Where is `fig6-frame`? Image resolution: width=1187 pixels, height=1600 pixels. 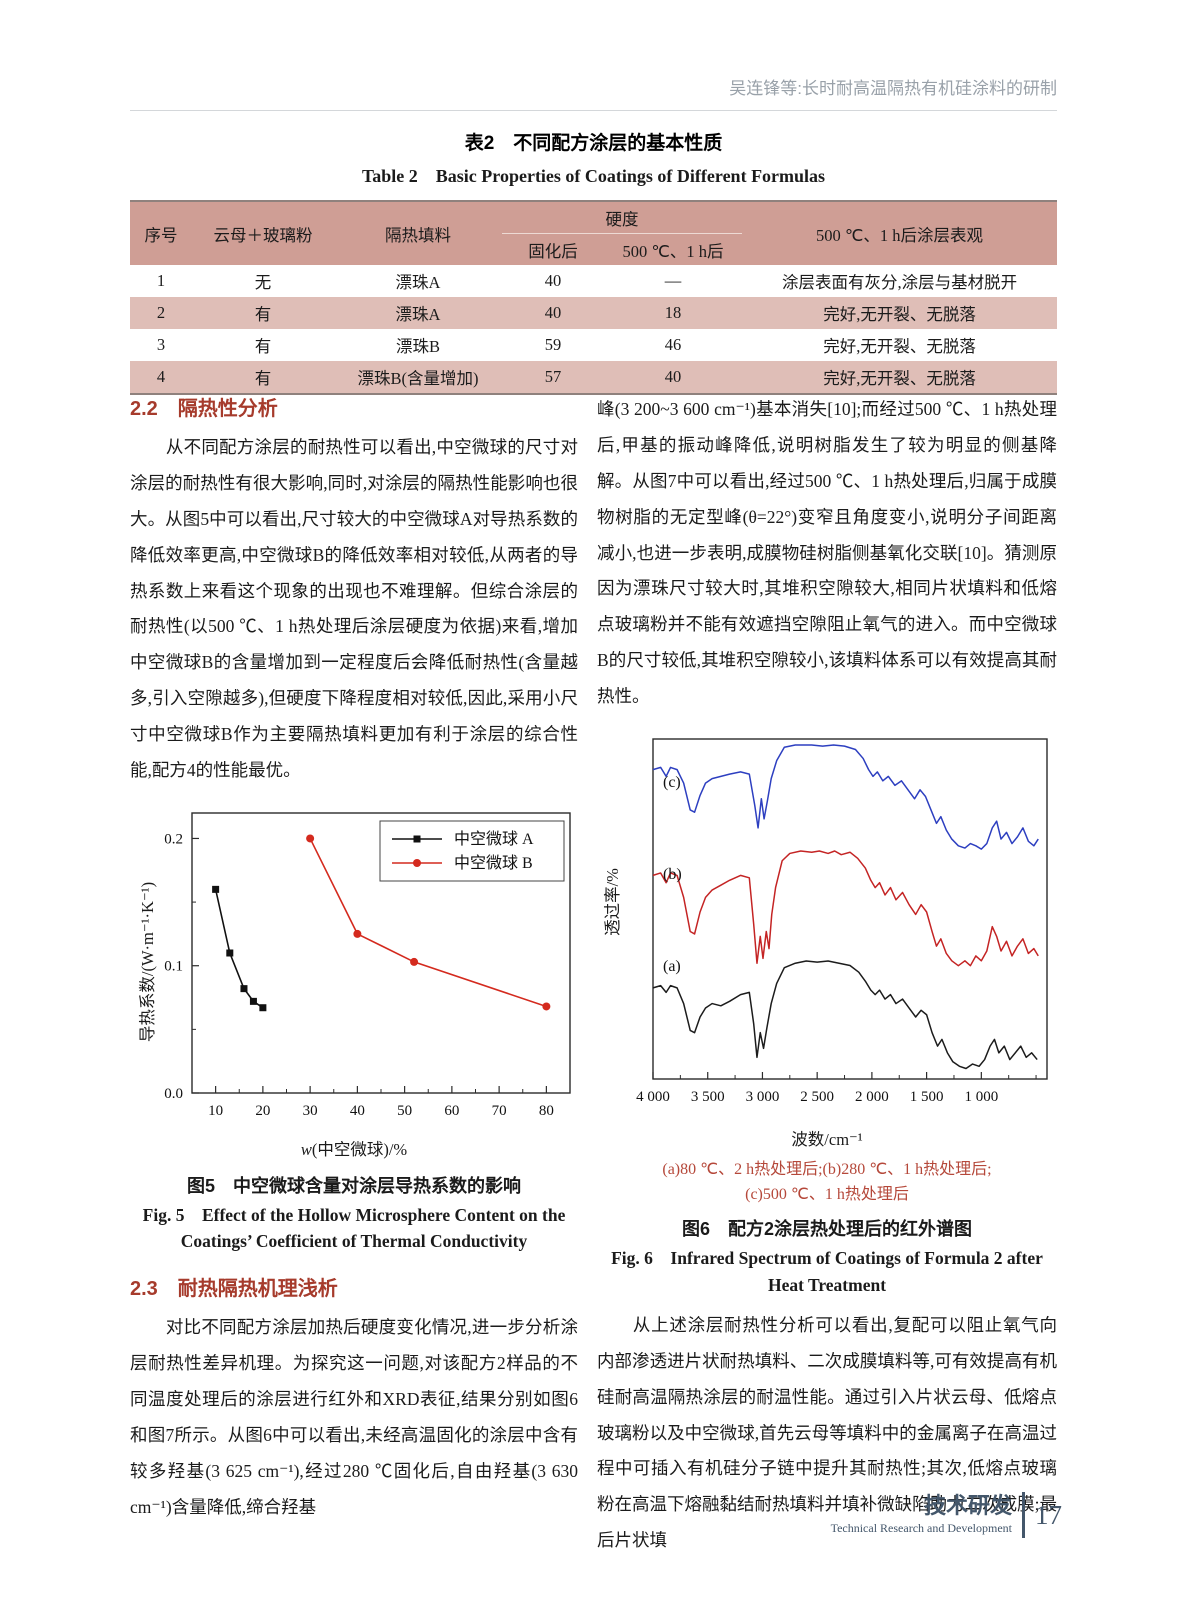
fig6-frame is located at coordinates (850, 909).